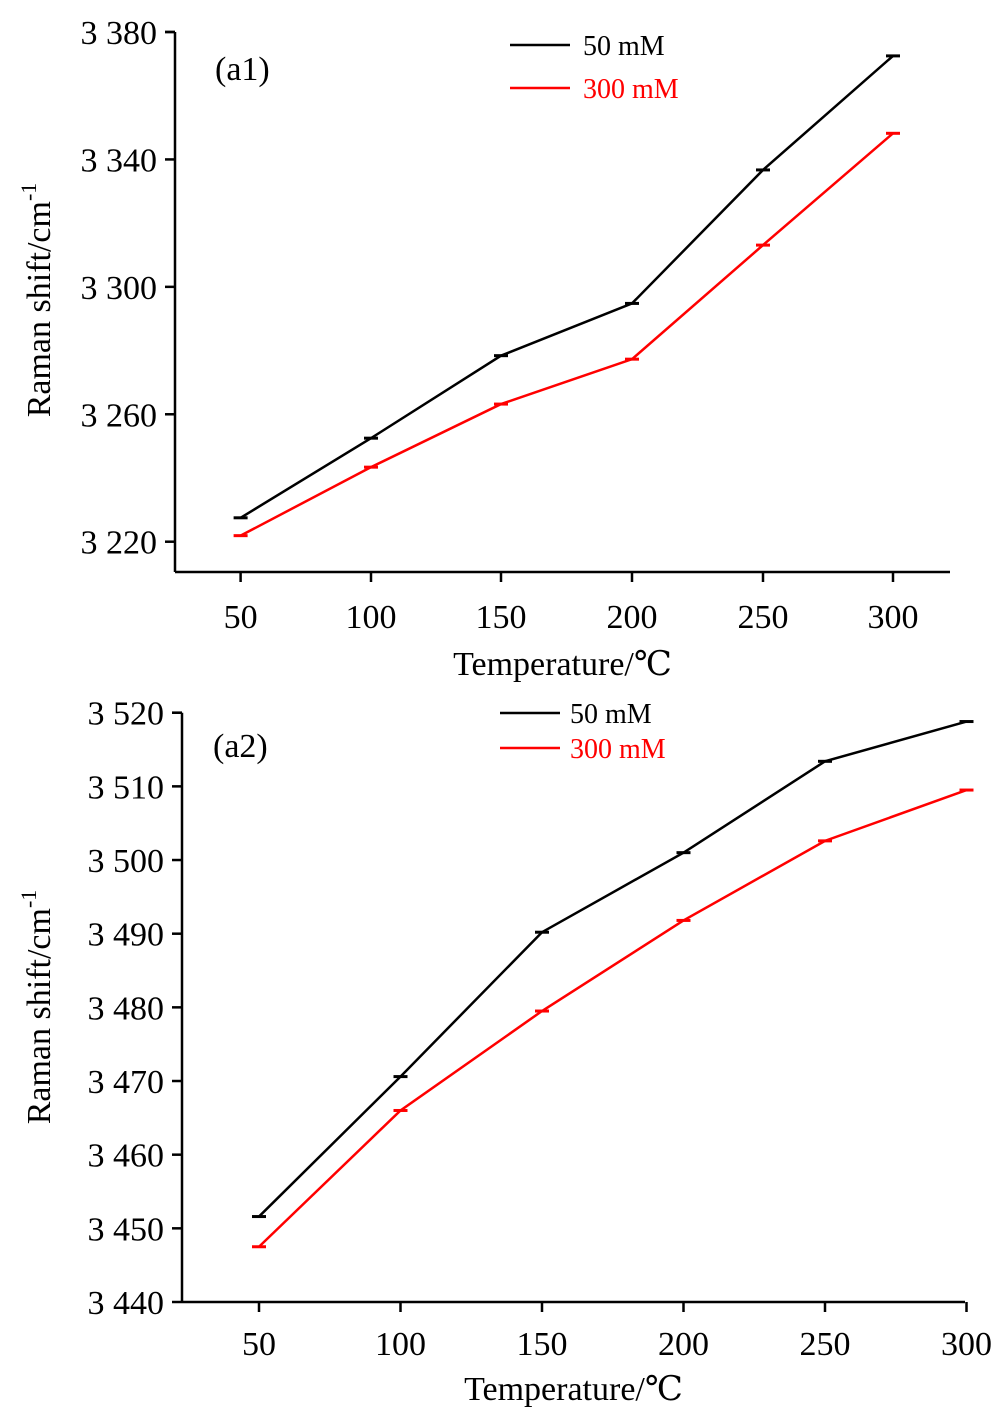 The image size is (1000, 1415). Describe the element at coordinates (119, 288) in the screenshot. I see `y-tick-label: 3 300` at that location.